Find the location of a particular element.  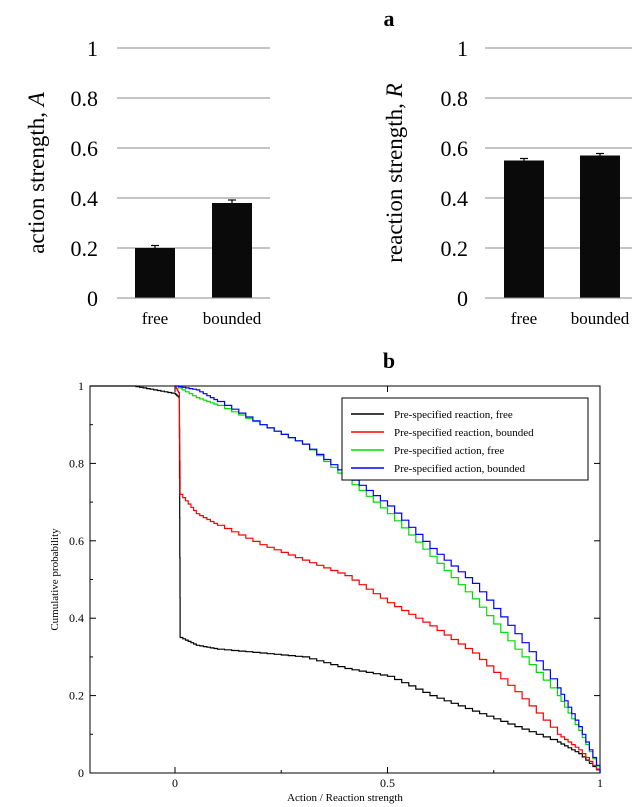

panel-a-letter: a is located at coordinates (389, 18).